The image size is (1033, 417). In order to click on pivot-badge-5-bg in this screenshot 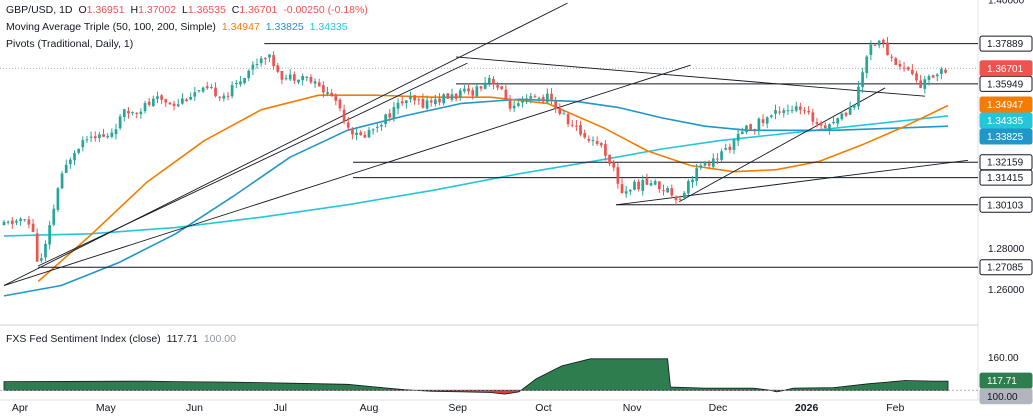, I will do `click(1006, 267)`.